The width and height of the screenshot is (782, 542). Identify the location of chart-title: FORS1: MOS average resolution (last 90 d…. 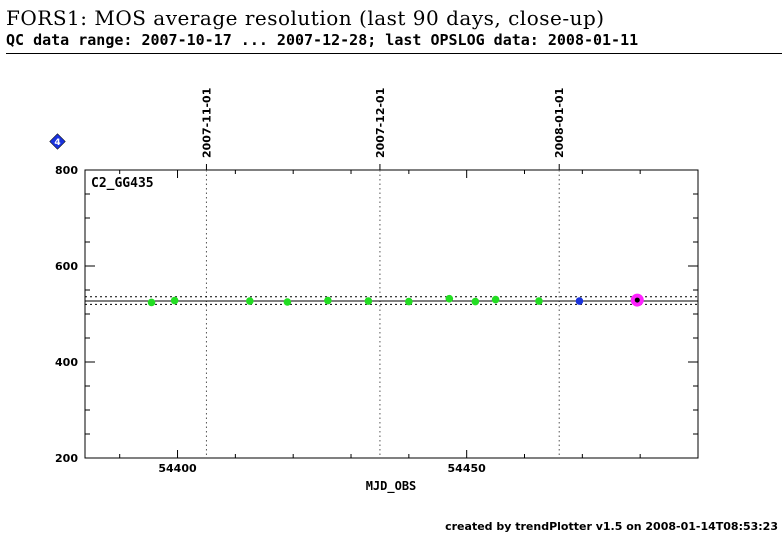
(305, 18).